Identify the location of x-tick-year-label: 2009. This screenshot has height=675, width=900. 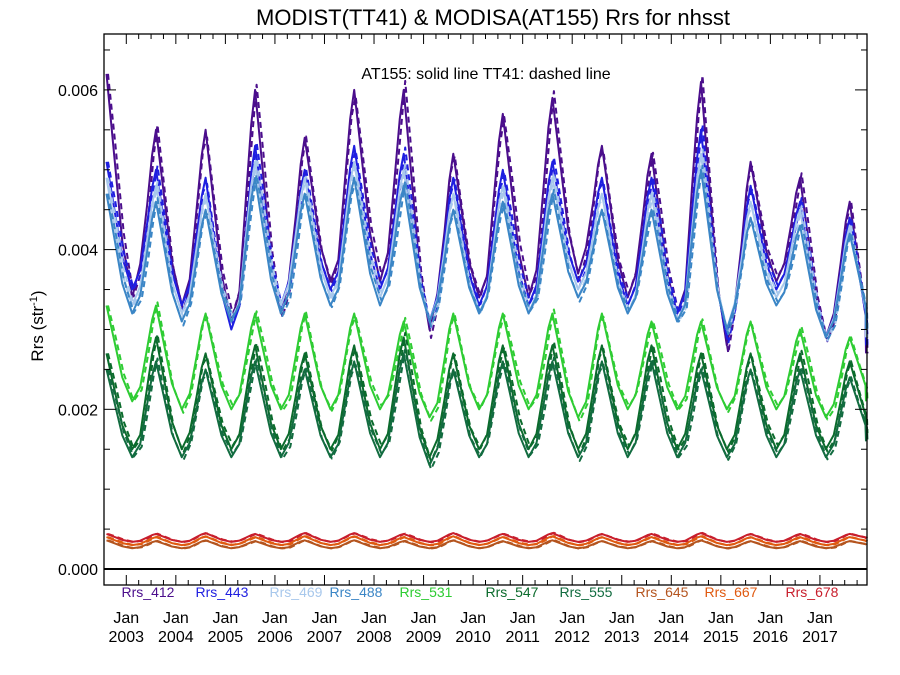
(424, 637).